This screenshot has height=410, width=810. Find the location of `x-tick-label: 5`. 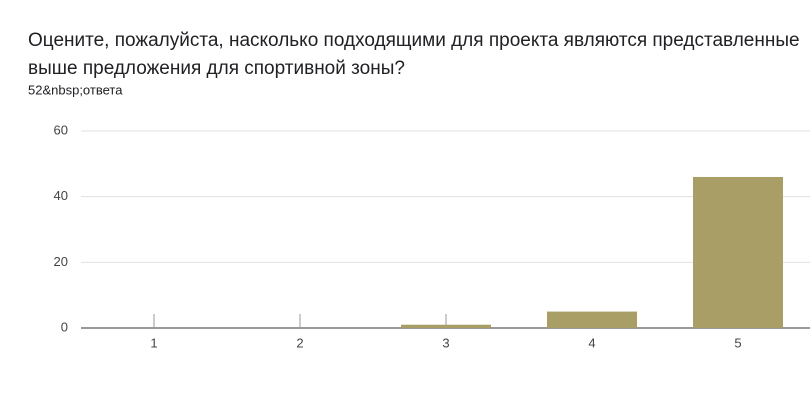

x-tick-label: 5 is located at coordinates (737, 342).